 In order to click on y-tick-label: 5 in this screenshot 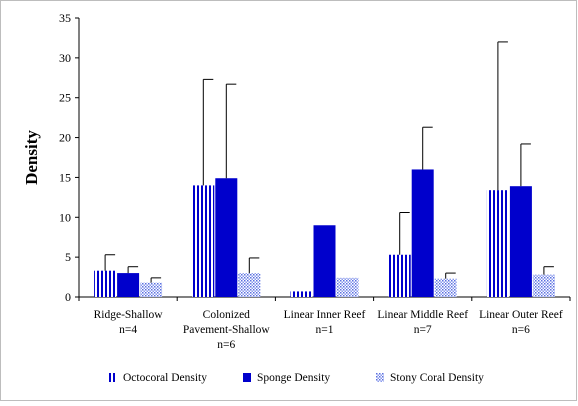, I will do `click(68, 257)`.